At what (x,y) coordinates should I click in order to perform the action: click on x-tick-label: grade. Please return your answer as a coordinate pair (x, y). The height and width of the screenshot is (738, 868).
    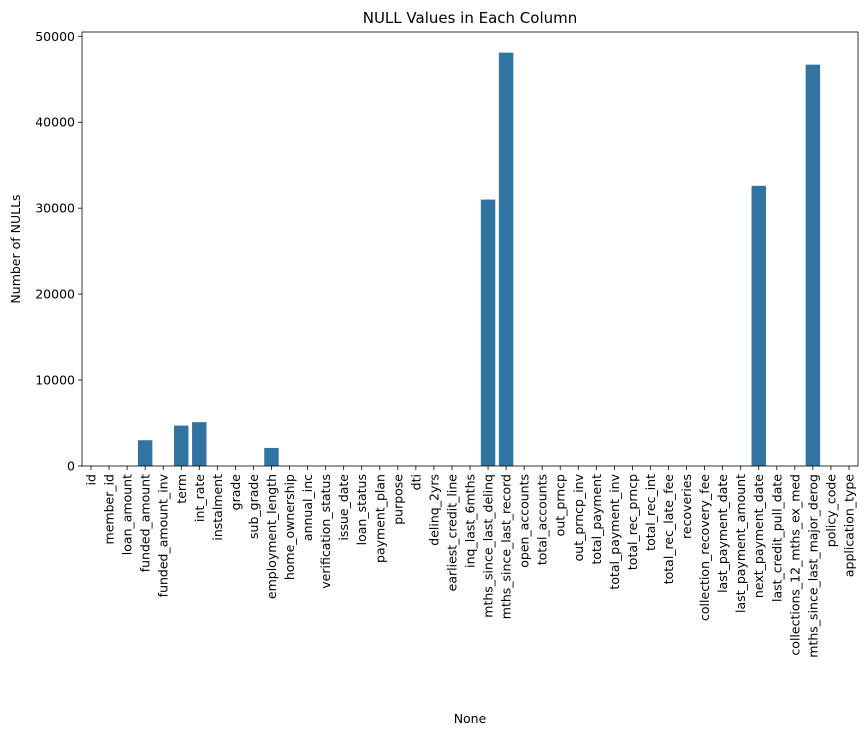
    Looking at the image, I should click on (235, 492).